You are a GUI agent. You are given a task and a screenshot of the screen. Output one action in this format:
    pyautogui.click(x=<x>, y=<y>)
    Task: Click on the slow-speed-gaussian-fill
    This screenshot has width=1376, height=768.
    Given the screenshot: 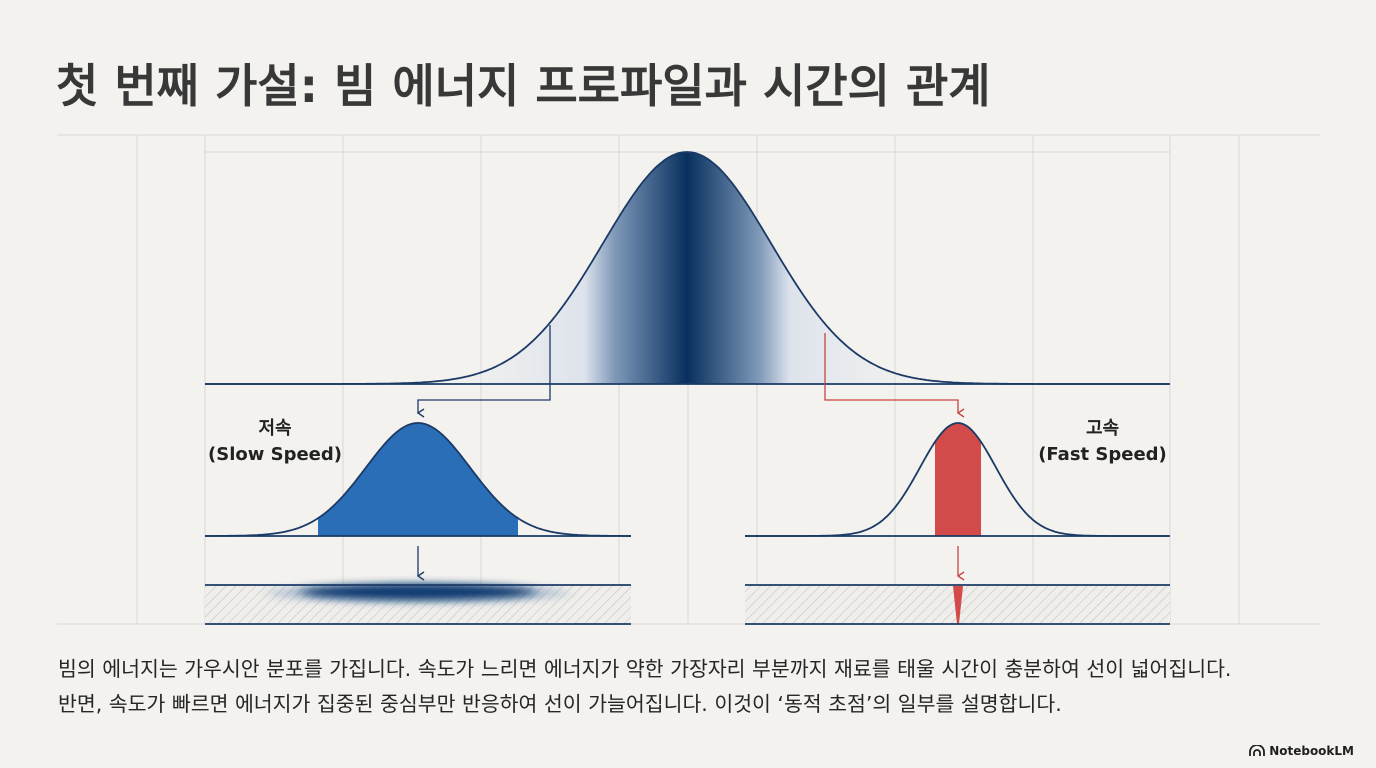 What is the action you would take?
    pyautogui.click(x=418, y=479)
    